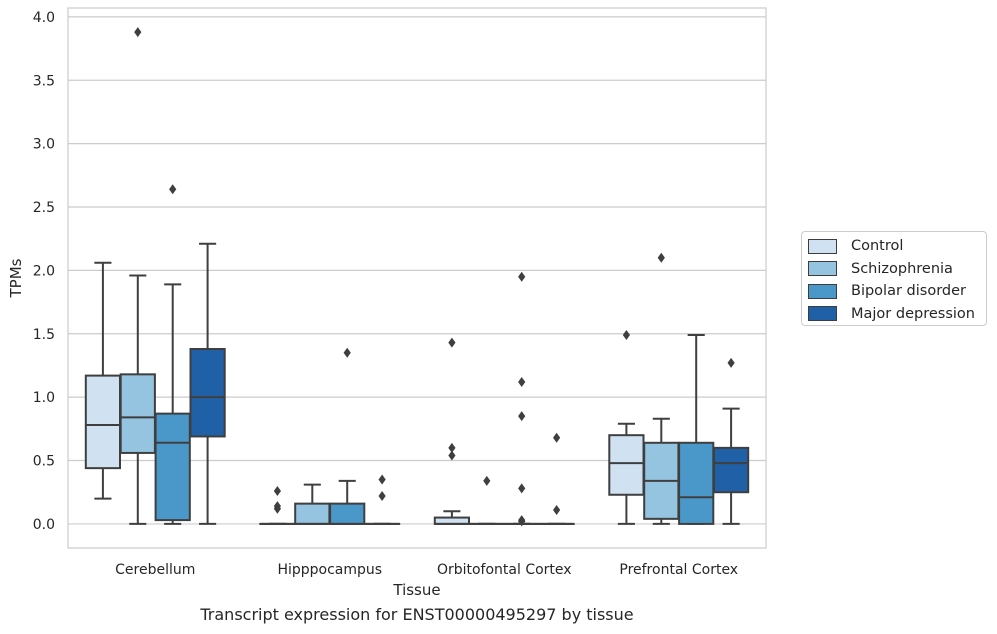  Describe the element at coordinates (44, 18) in the screenshot. I see `y-tick-label: 4.0` at that location.